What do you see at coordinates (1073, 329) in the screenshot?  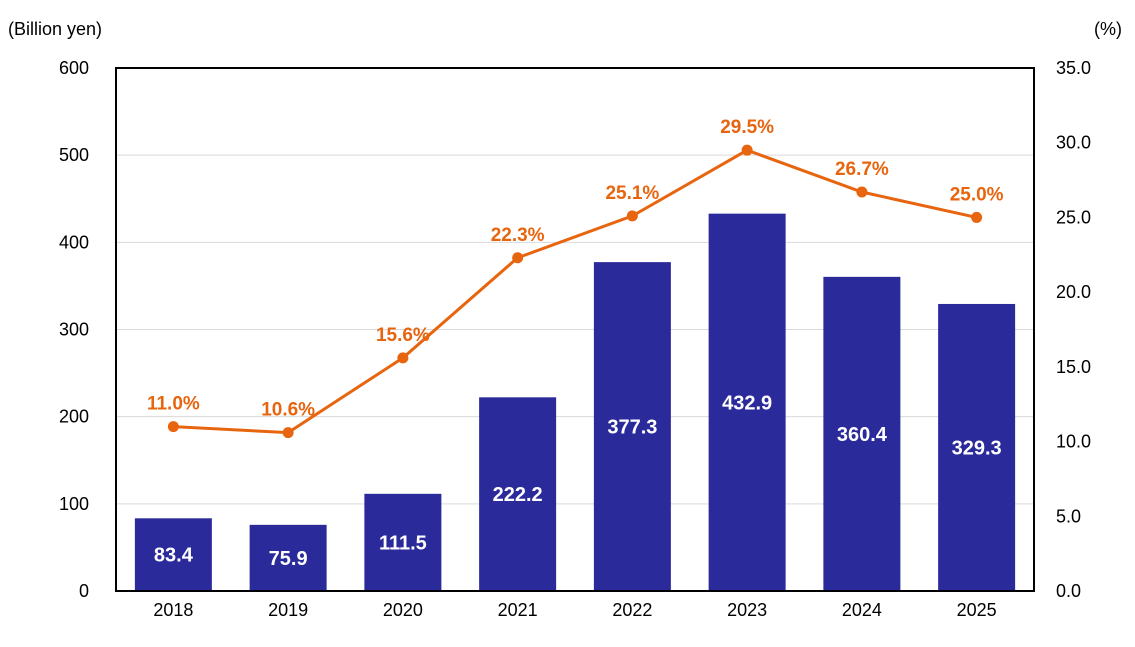 I see `right-axis-ticks: 0.0 5.0 10.0 15.0 20.0 25.0 30.0 35.0` at bounding box center [1073, 329].